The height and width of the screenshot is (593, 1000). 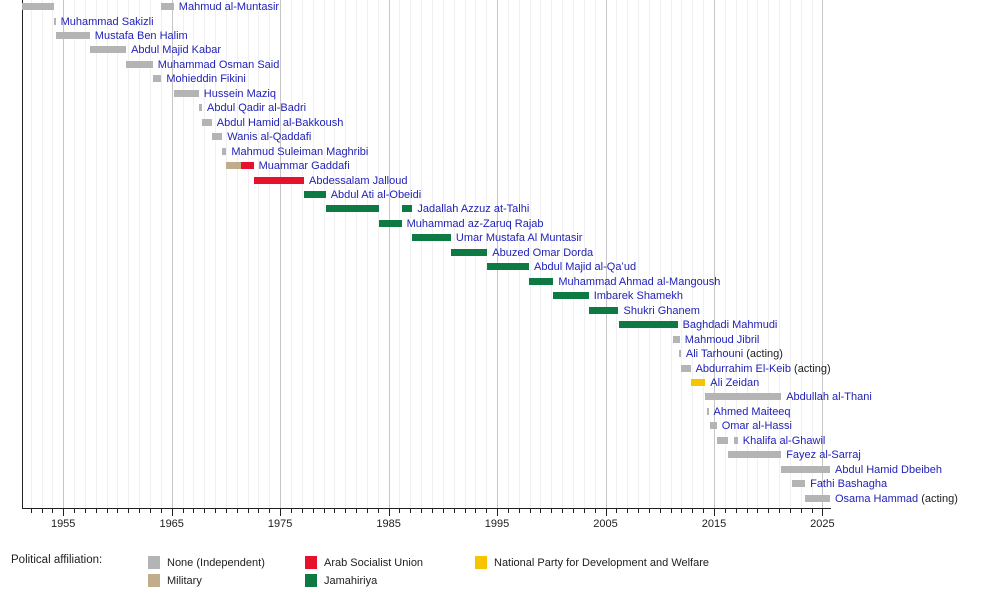 What do you see at coordinates (639, 281) in the screenshot?
I see `person-name-link: Muhammad Ahmad al-Mangoush` at bounding box center [639, 281].